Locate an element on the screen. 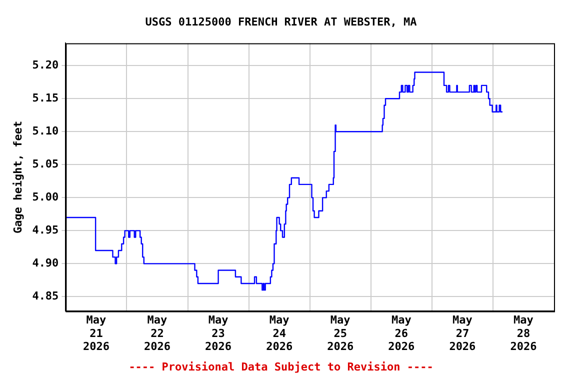  y-tick-label: 4.90 is located at coordinates (45, 263).